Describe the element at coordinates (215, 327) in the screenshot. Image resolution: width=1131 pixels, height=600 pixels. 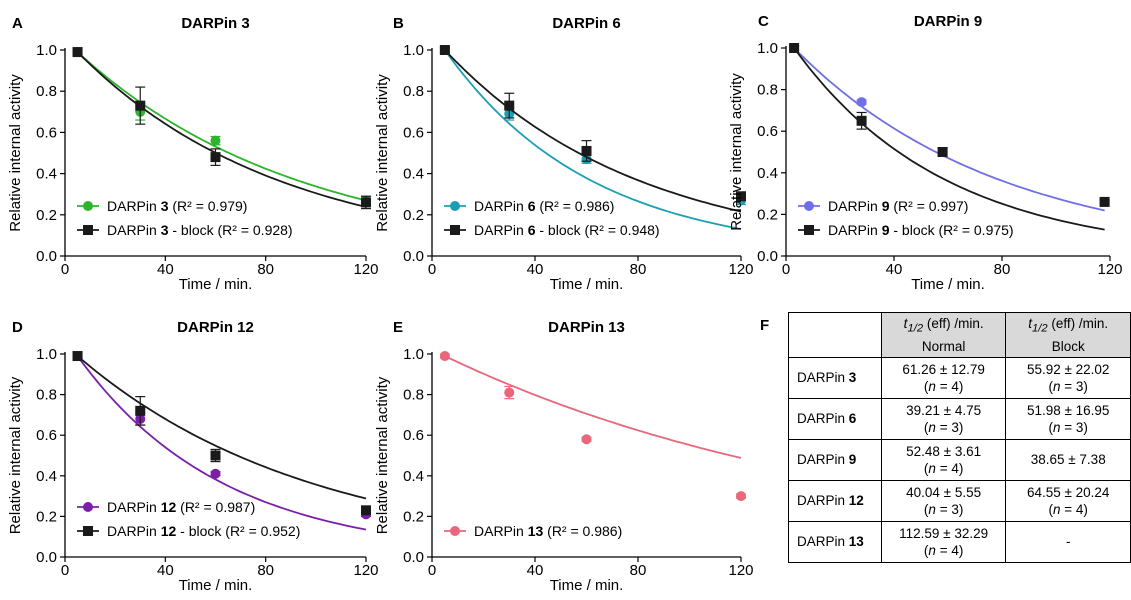
I see `chart-title: DARPin 12` at that location.